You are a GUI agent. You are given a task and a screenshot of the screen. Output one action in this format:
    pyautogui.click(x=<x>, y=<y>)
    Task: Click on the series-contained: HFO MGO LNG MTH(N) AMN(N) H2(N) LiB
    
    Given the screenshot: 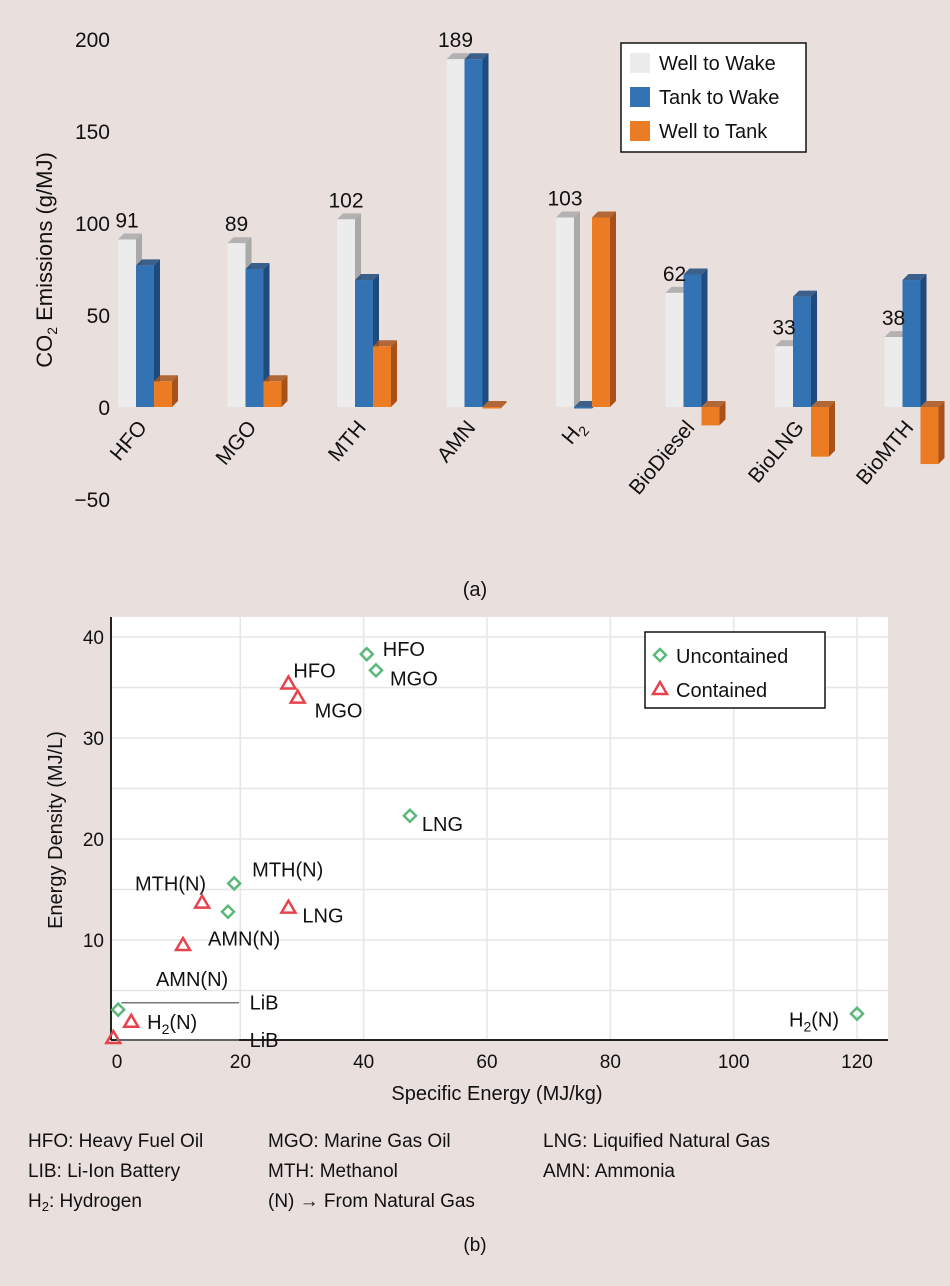 What is the action you would take?
    pyautogui.click(x=233, y=856)
    